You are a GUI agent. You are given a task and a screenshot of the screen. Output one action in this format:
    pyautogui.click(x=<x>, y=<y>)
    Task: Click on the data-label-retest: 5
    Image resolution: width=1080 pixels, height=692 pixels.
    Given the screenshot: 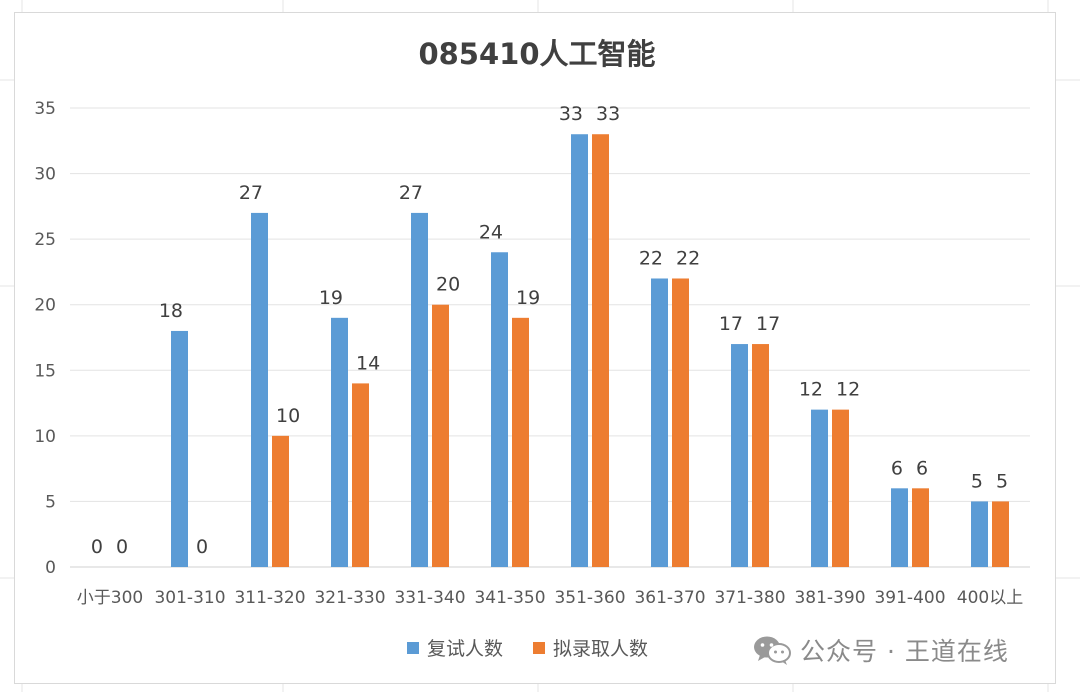 What is the action you would take?
    pyautogui.click(x=977, y=481)
    